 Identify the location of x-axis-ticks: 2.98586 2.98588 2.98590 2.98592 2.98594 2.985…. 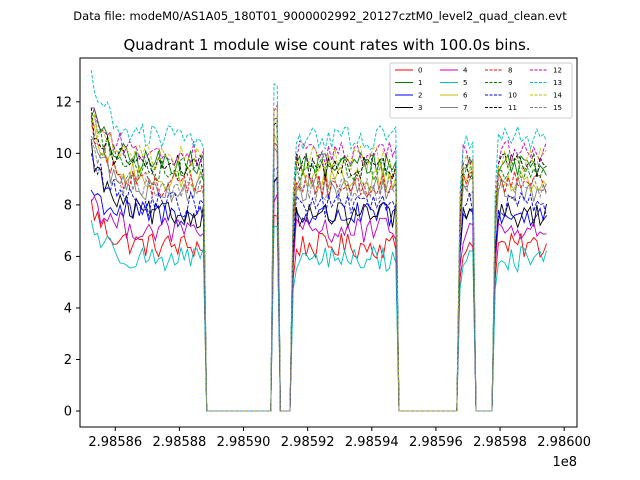
(339, 438).